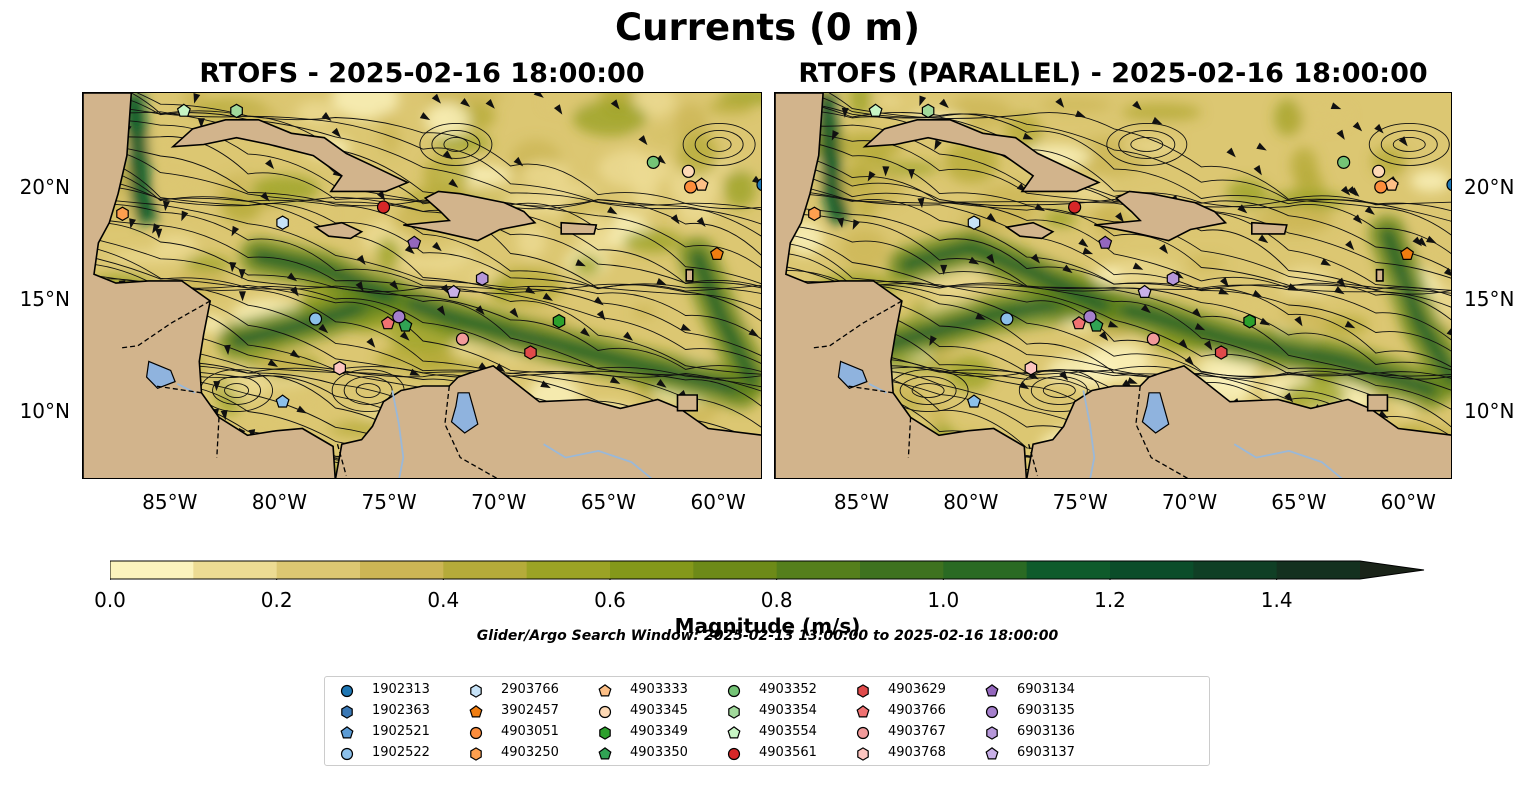 The height and width of the screenshot is (802, 1535). Describe the element at coordinates (852, 375) in the screenshot. I see `lake-nicaragua` at that location.